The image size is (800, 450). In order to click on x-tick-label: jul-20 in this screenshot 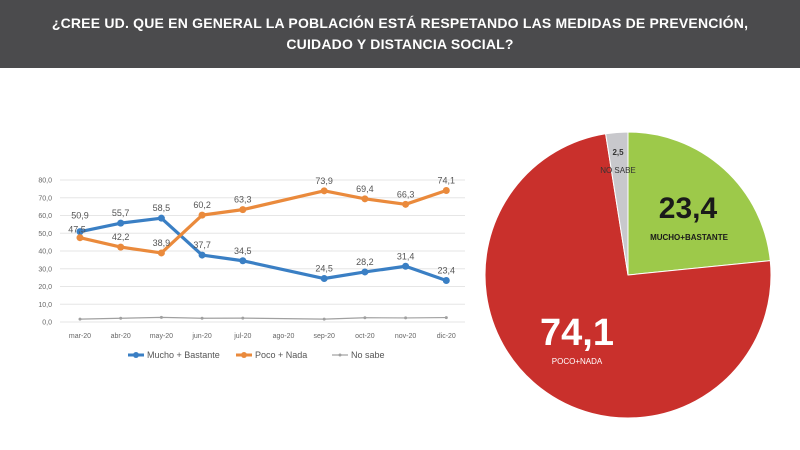, I will do `click(242, 336)`.